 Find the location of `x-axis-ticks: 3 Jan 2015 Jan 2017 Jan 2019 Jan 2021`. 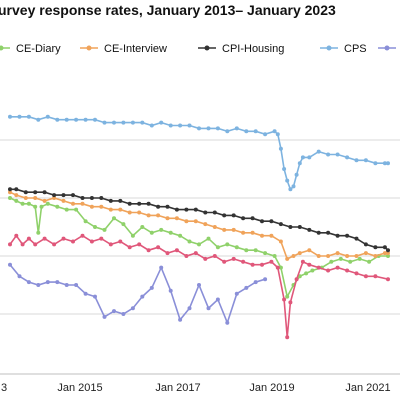

x-axis-ticks: 3 Jan 2015 Jan 2017 Jan 2019 Jan 2021 is located at coordinates (196, 388).